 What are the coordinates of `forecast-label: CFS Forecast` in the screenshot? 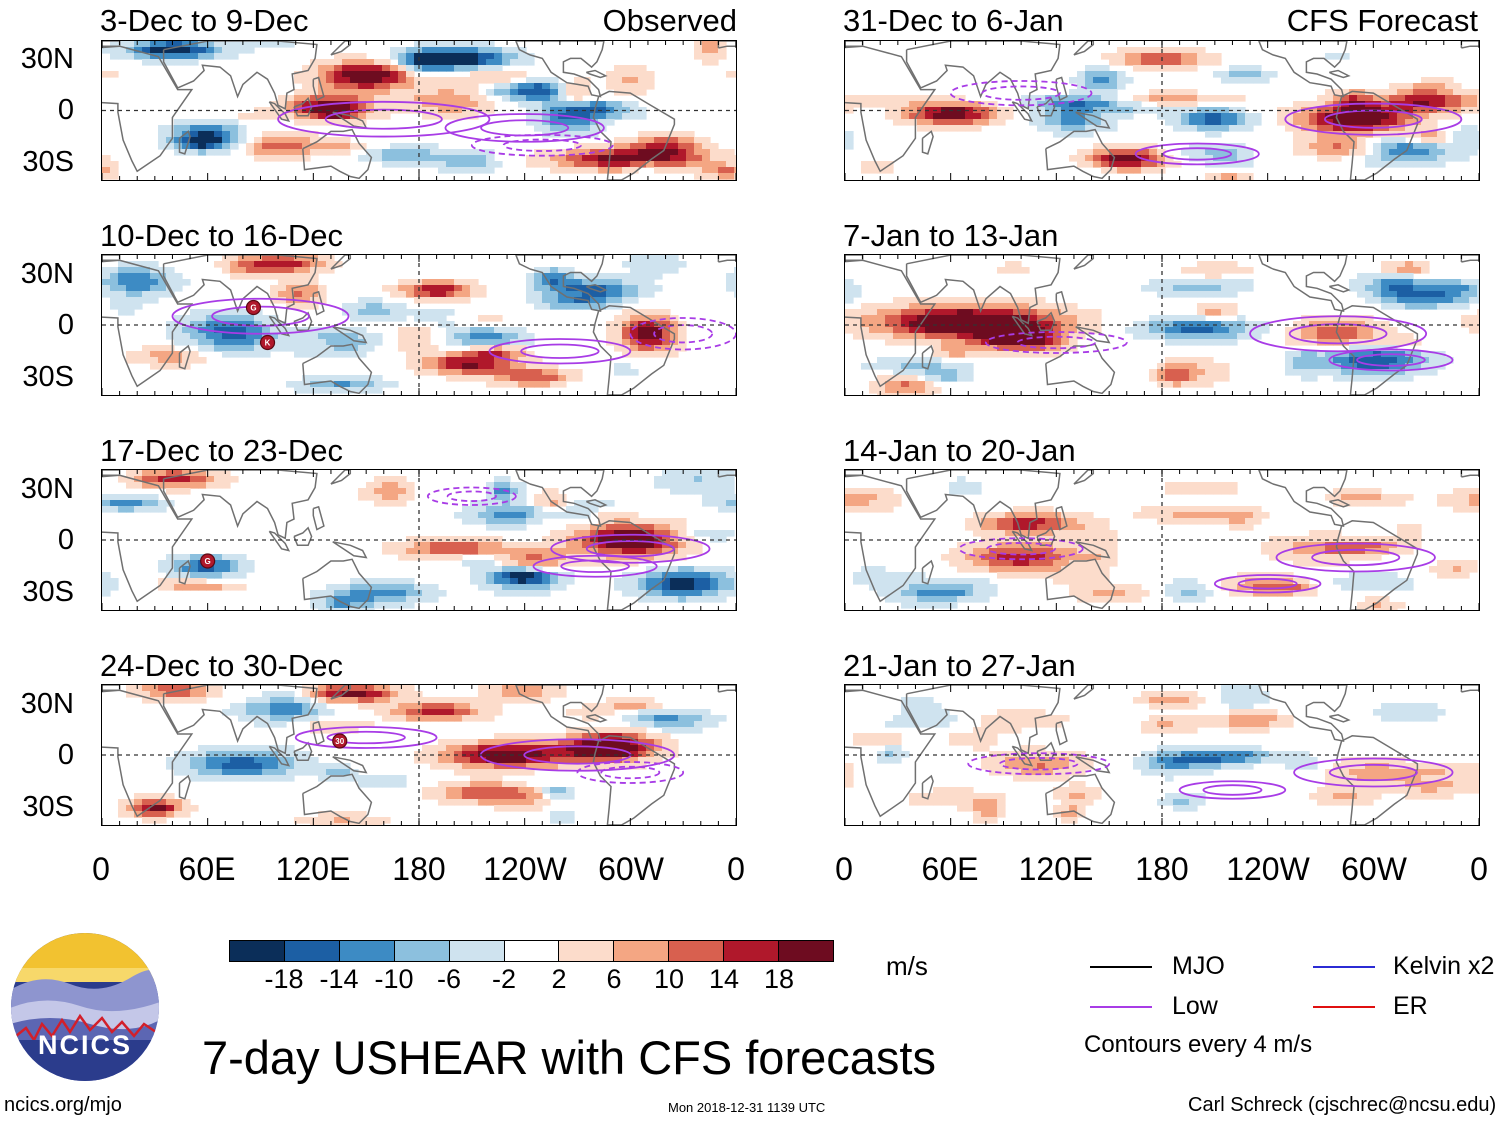 It's located at (1382, 20).